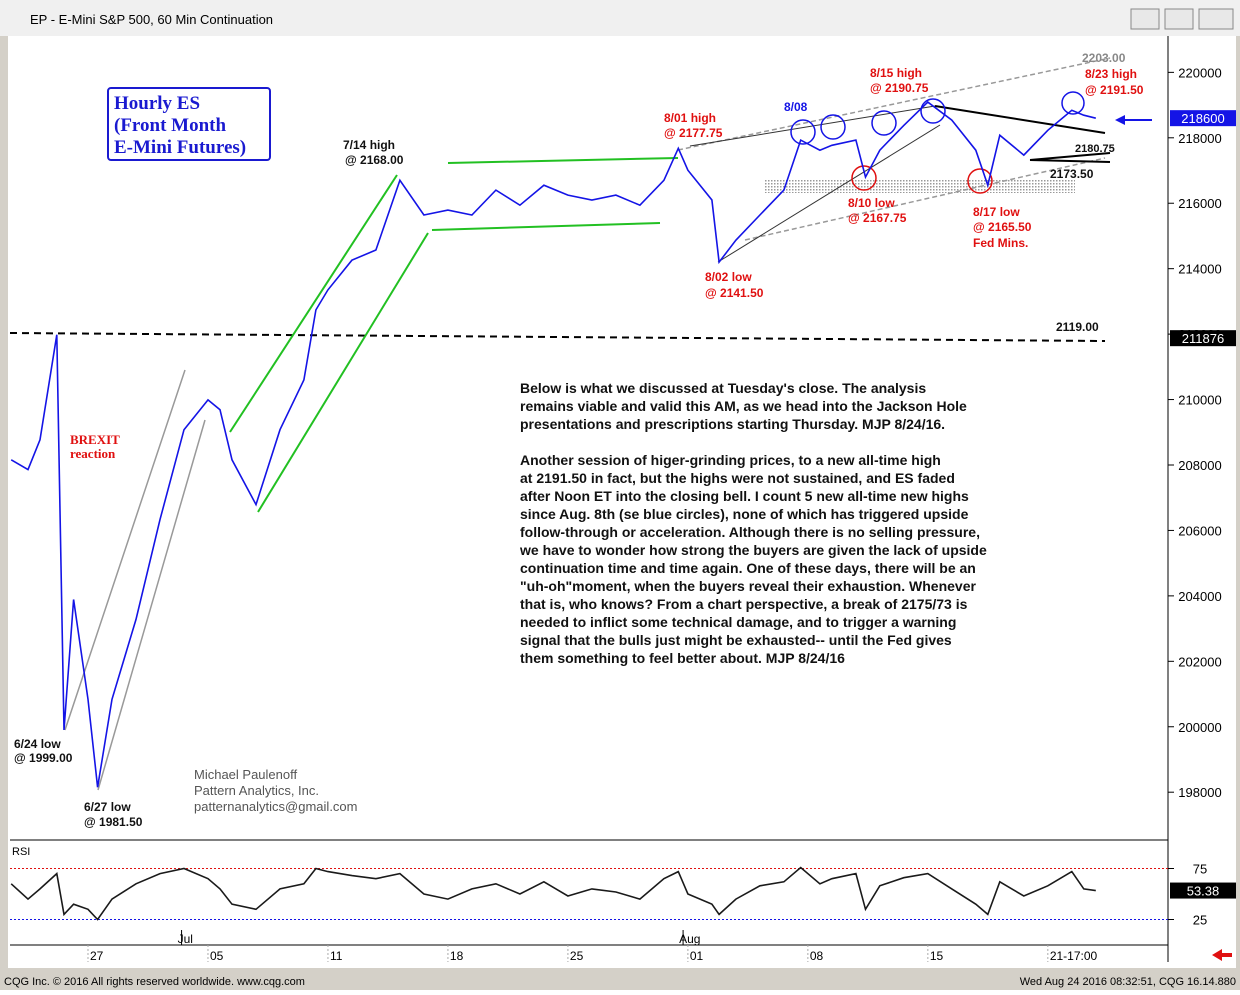 The width and height of the screenshot is (1240, 995). Describe the element at coordinates (697, 956) in the screenshot. I see `x-tick-label: 01` at that location.